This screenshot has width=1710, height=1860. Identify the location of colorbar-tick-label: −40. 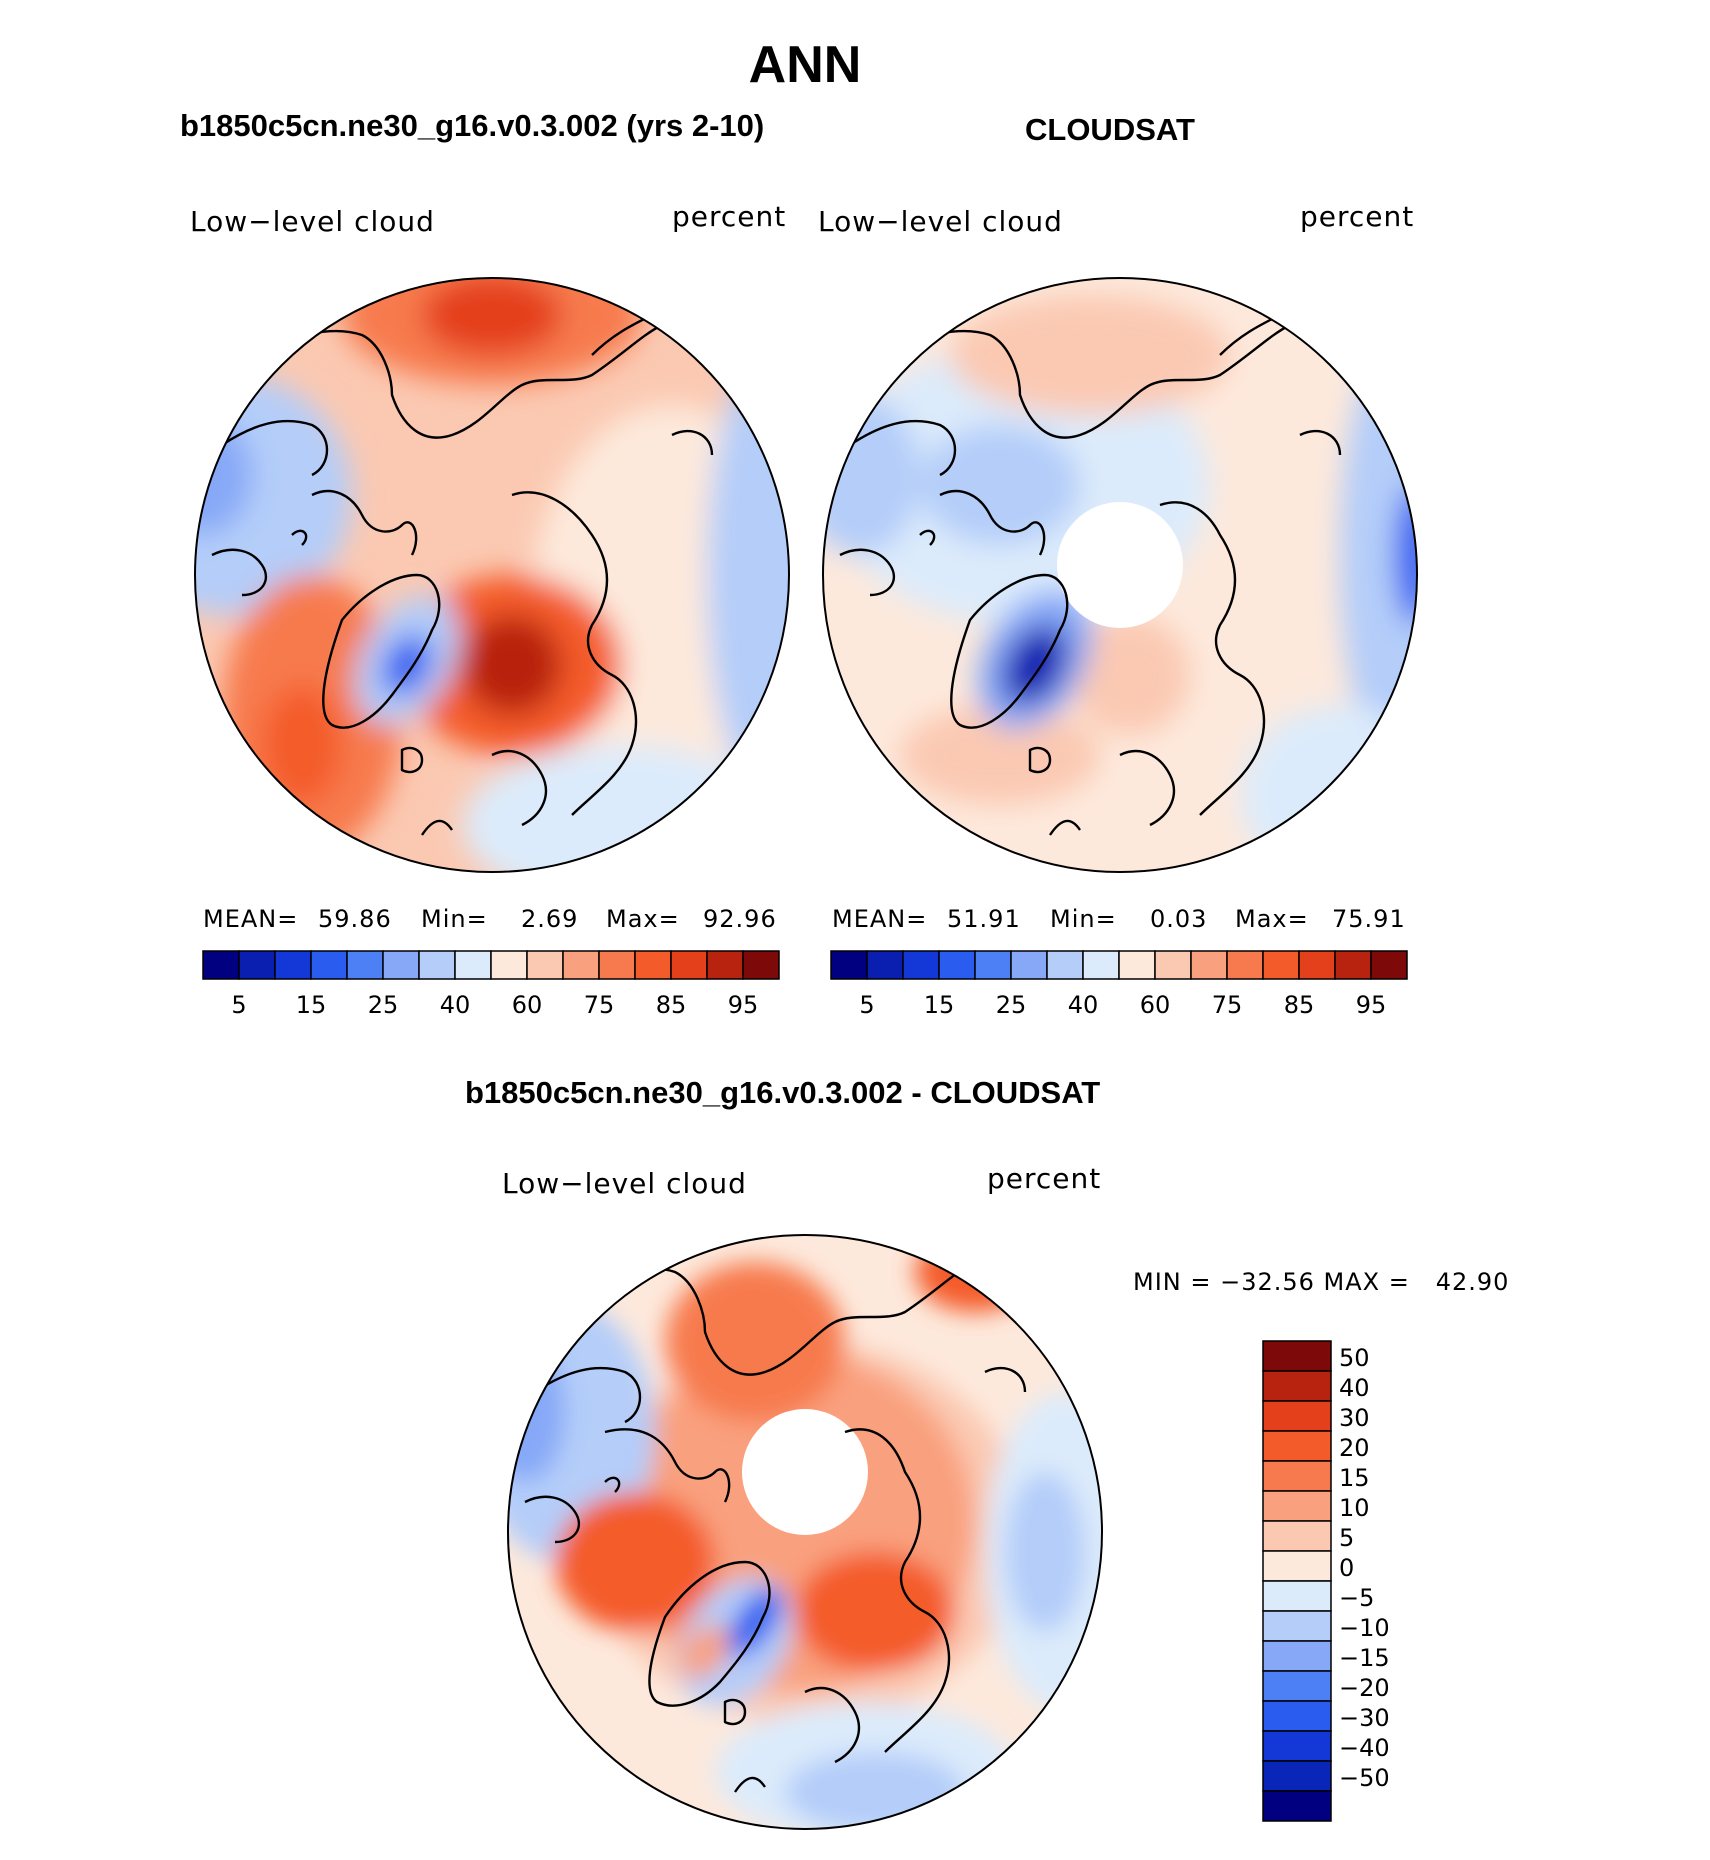
(1364, 1748).